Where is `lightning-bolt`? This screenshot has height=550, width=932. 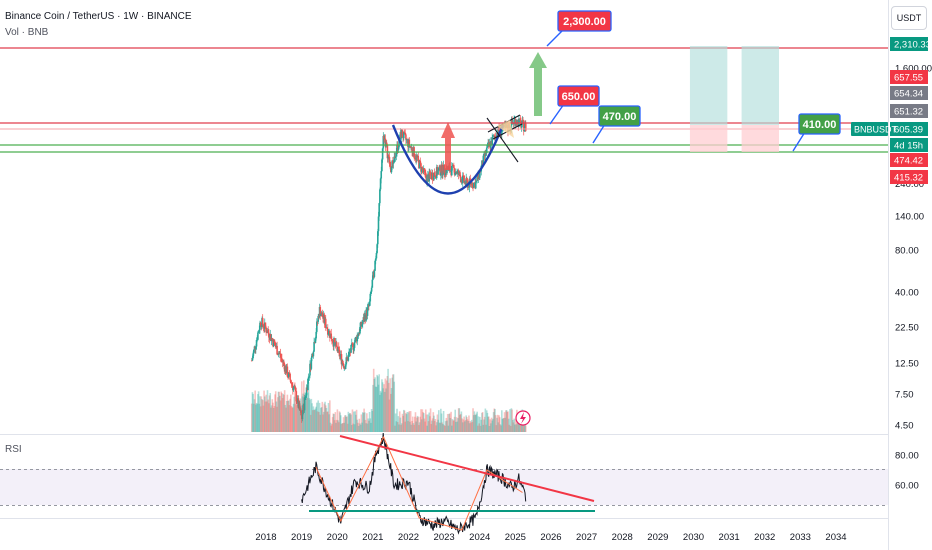
lightning-bolt is located at coordinates (523, 418).